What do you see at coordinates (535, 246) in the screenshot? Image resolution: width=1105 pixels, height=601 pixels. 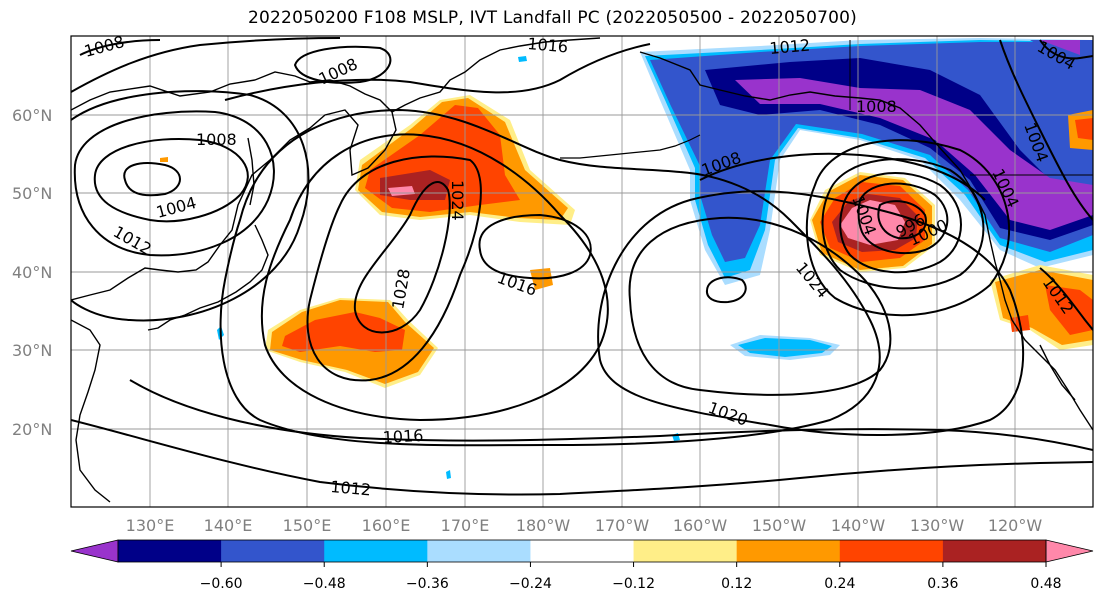 I see `contour-1016-small` at bounding box center [535, 246].